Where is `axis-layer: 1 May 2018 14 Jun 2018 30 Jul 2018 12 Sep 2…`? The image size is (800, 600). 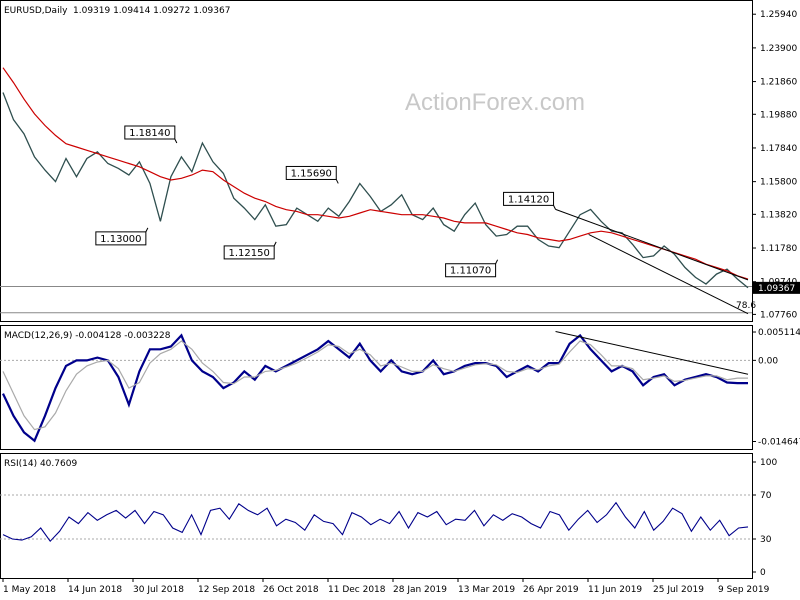 axis-layer: 1 May 2018 14 Jun 2018 30 Jul 2018 12 Sep 2… is located at coordinates (386, 586).